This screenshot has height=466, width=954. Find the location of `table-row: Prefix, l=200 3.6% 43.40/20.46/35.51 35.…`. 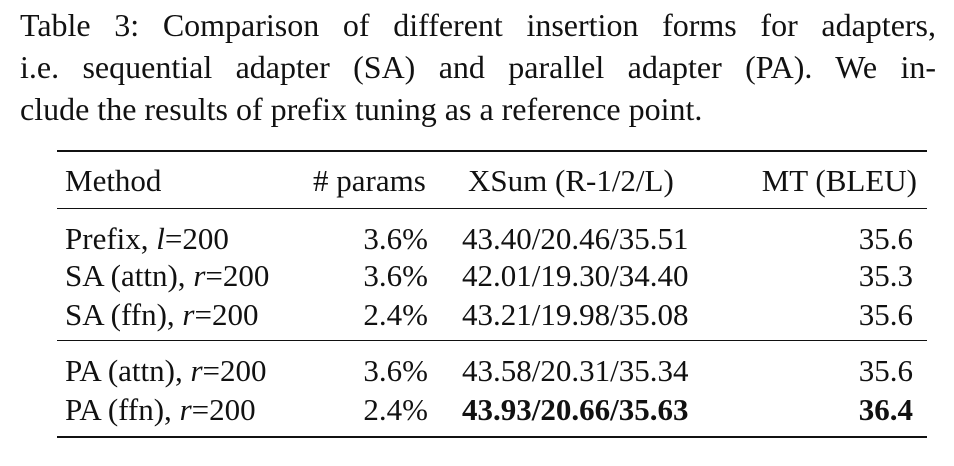

table-row: Prefix, l=200 3.6% 43.40/20.46/35.51 35.… is located at coordinates (492, 239).